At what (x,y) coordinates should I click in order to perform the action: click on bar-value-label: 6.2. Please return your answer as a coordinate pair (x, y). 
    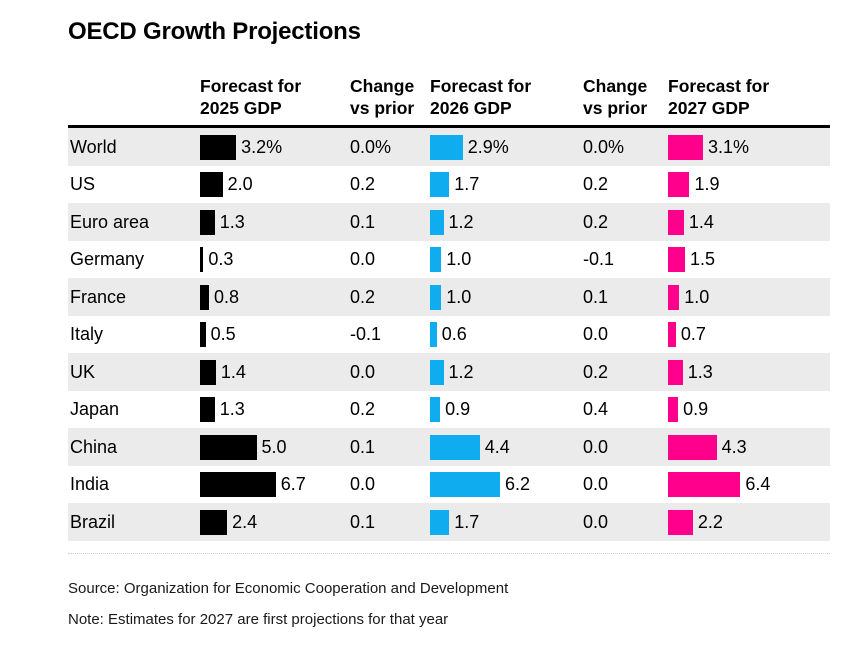
    Looking at the image, I should click on (518, 484).